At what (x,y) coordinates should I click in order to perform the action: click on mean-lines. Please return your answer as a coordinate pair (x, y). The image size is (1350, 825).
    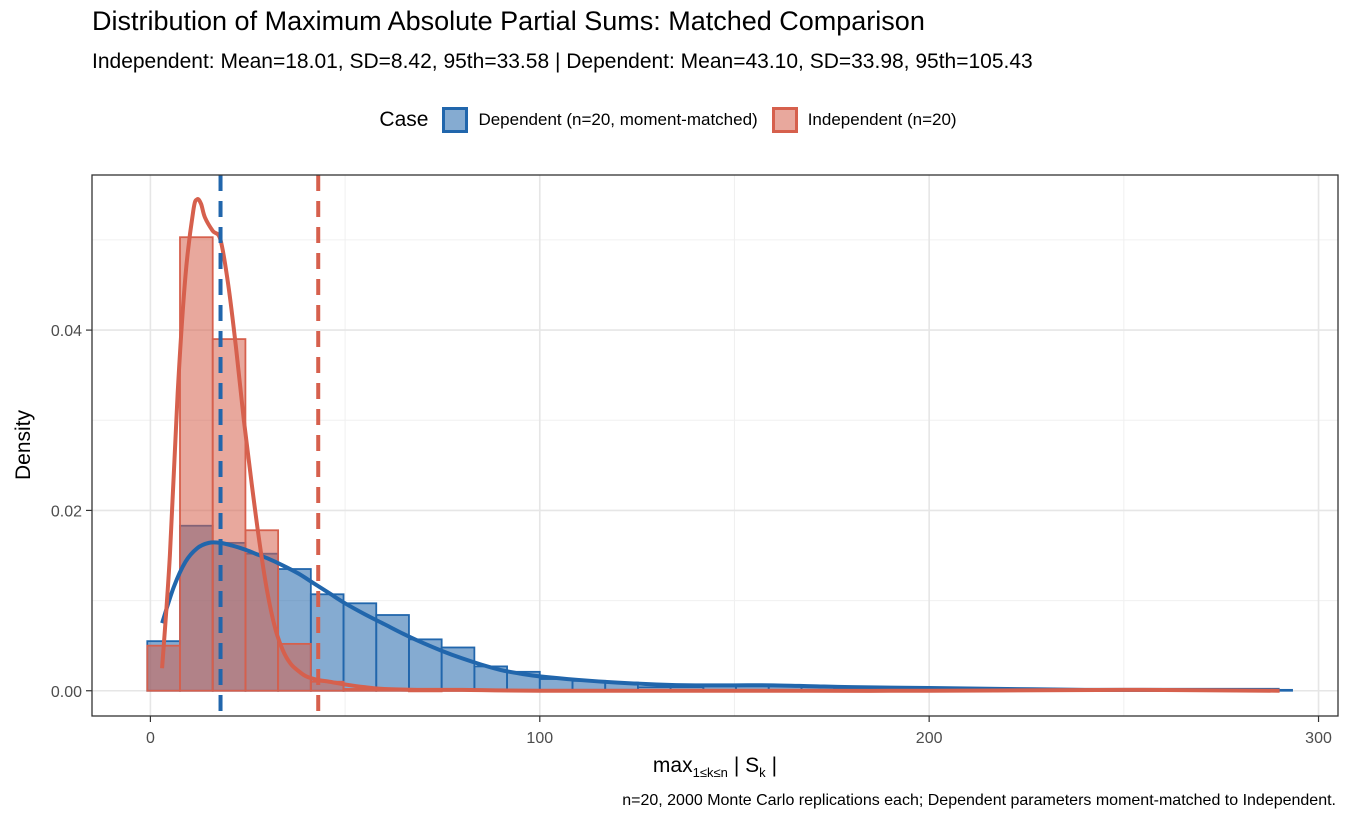
    Looking at the image, I should click on (269, 445).